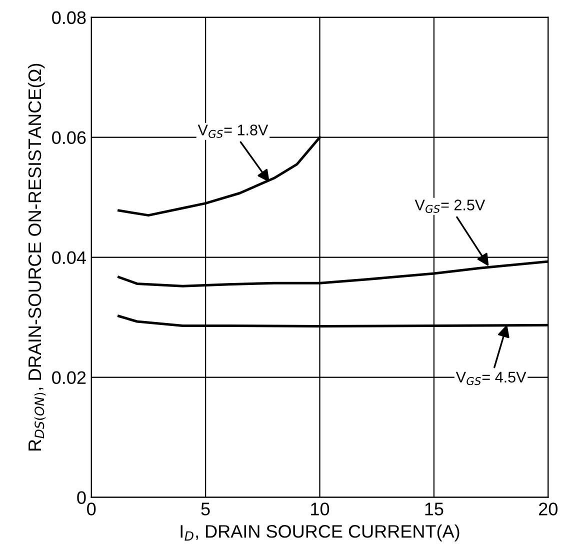  What do you see at coordinates (205, 509) in the screenshot?
I see `x-tick-label: 5` at bounding box center [205, 509].